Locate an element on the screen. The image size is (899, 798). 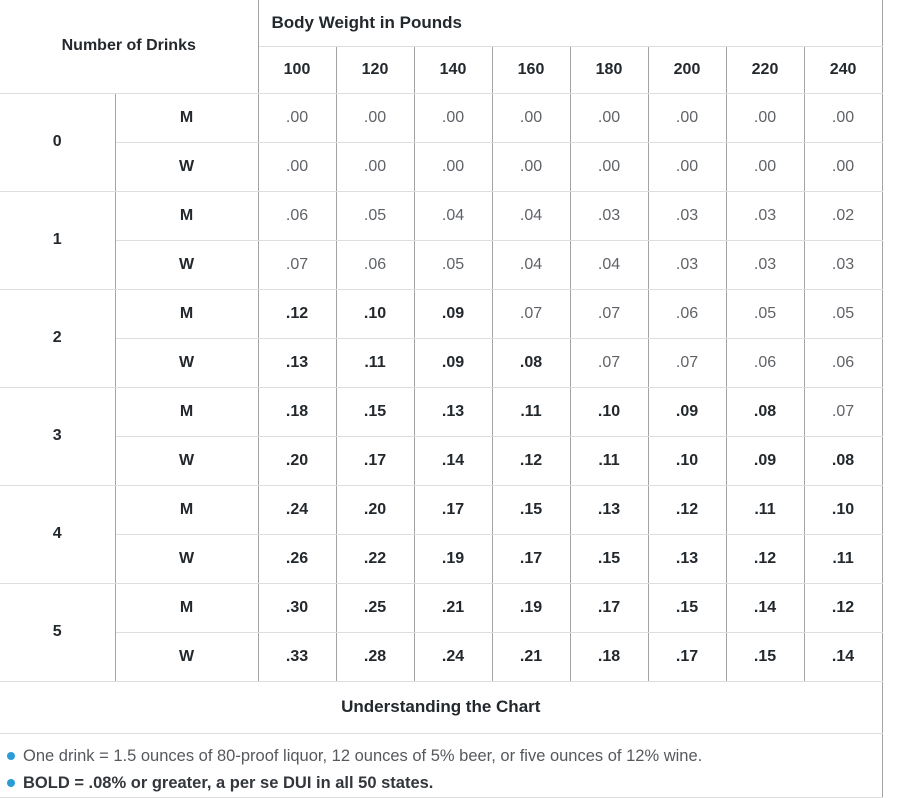
bac-value-cell: .33 is located at coordinates (297, 657).